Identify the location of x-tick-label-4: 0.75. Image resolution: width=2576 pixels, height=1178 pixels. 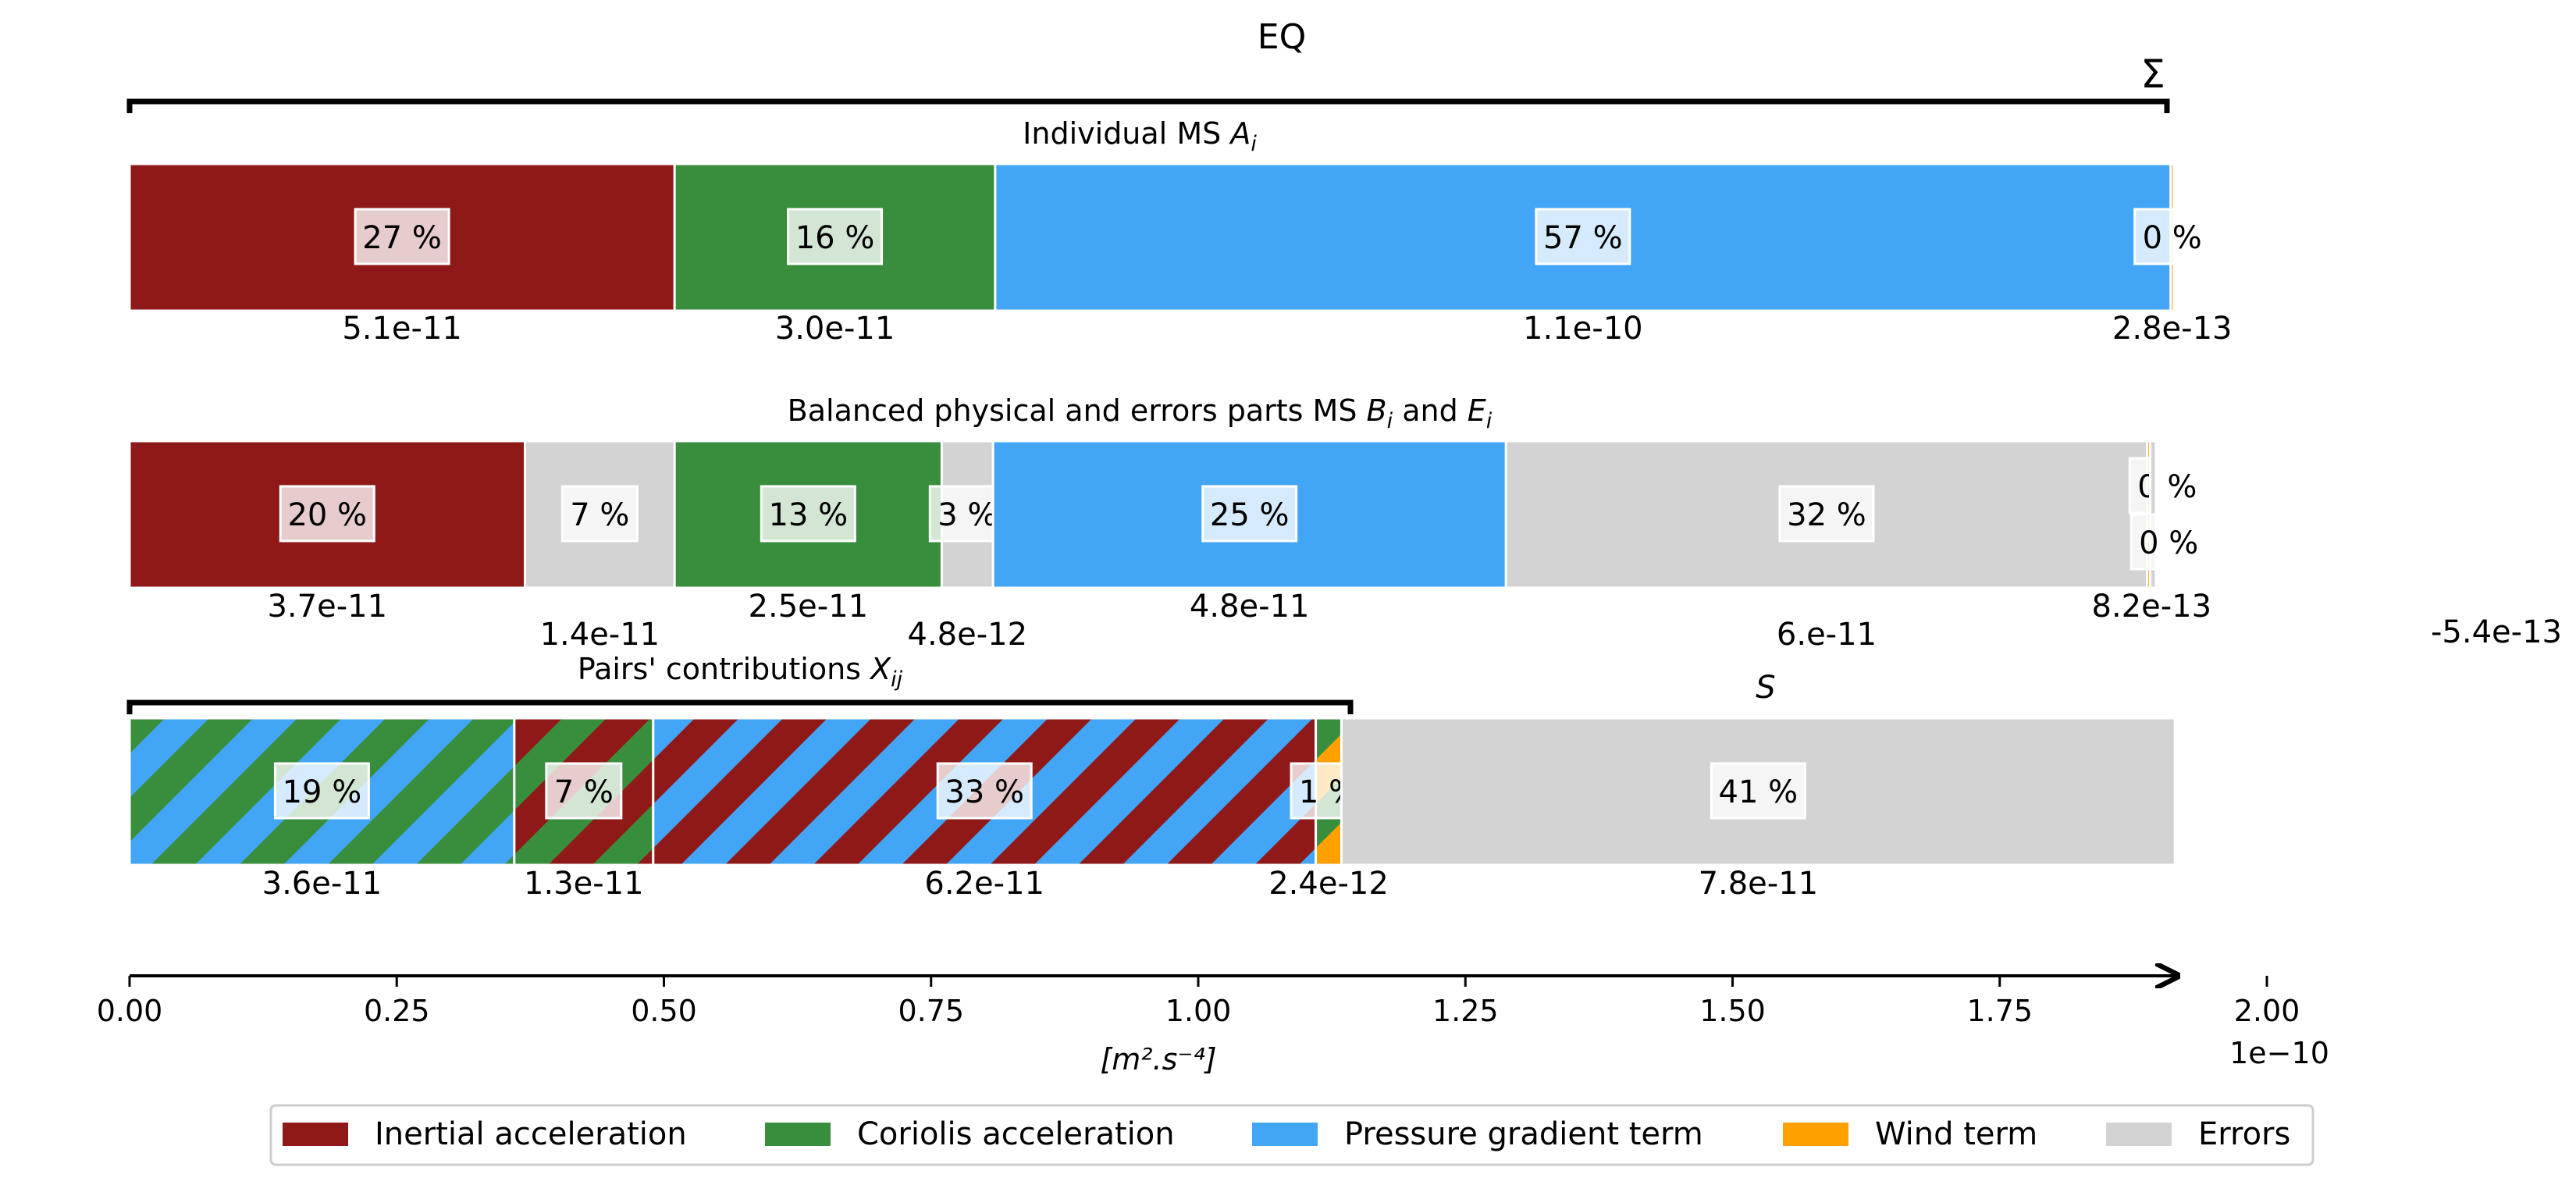
(931, 1011).